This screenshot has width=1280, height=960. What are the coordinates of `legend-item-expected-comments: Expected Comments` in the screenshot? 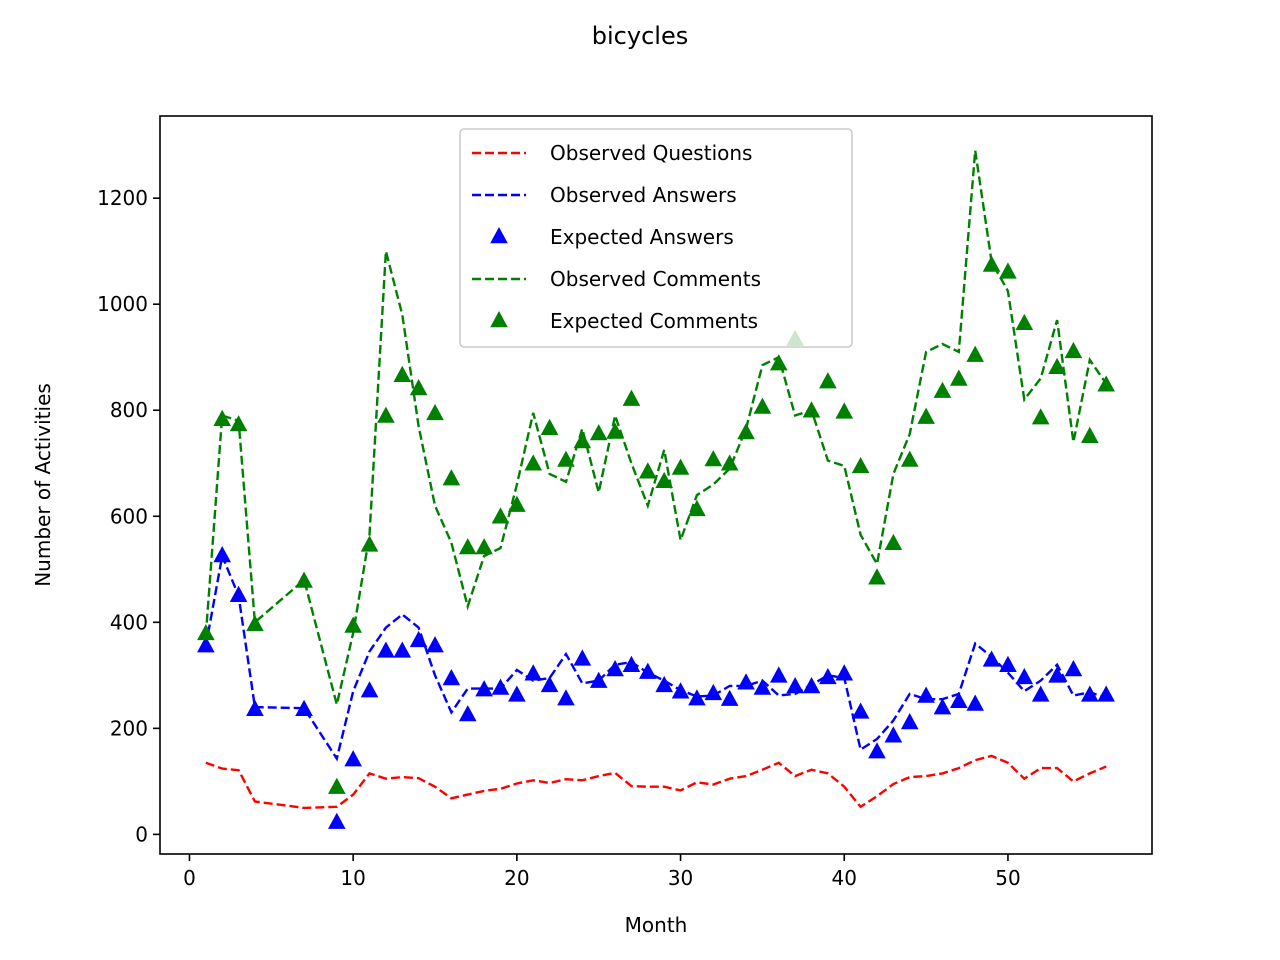 It's located at (624, 321).